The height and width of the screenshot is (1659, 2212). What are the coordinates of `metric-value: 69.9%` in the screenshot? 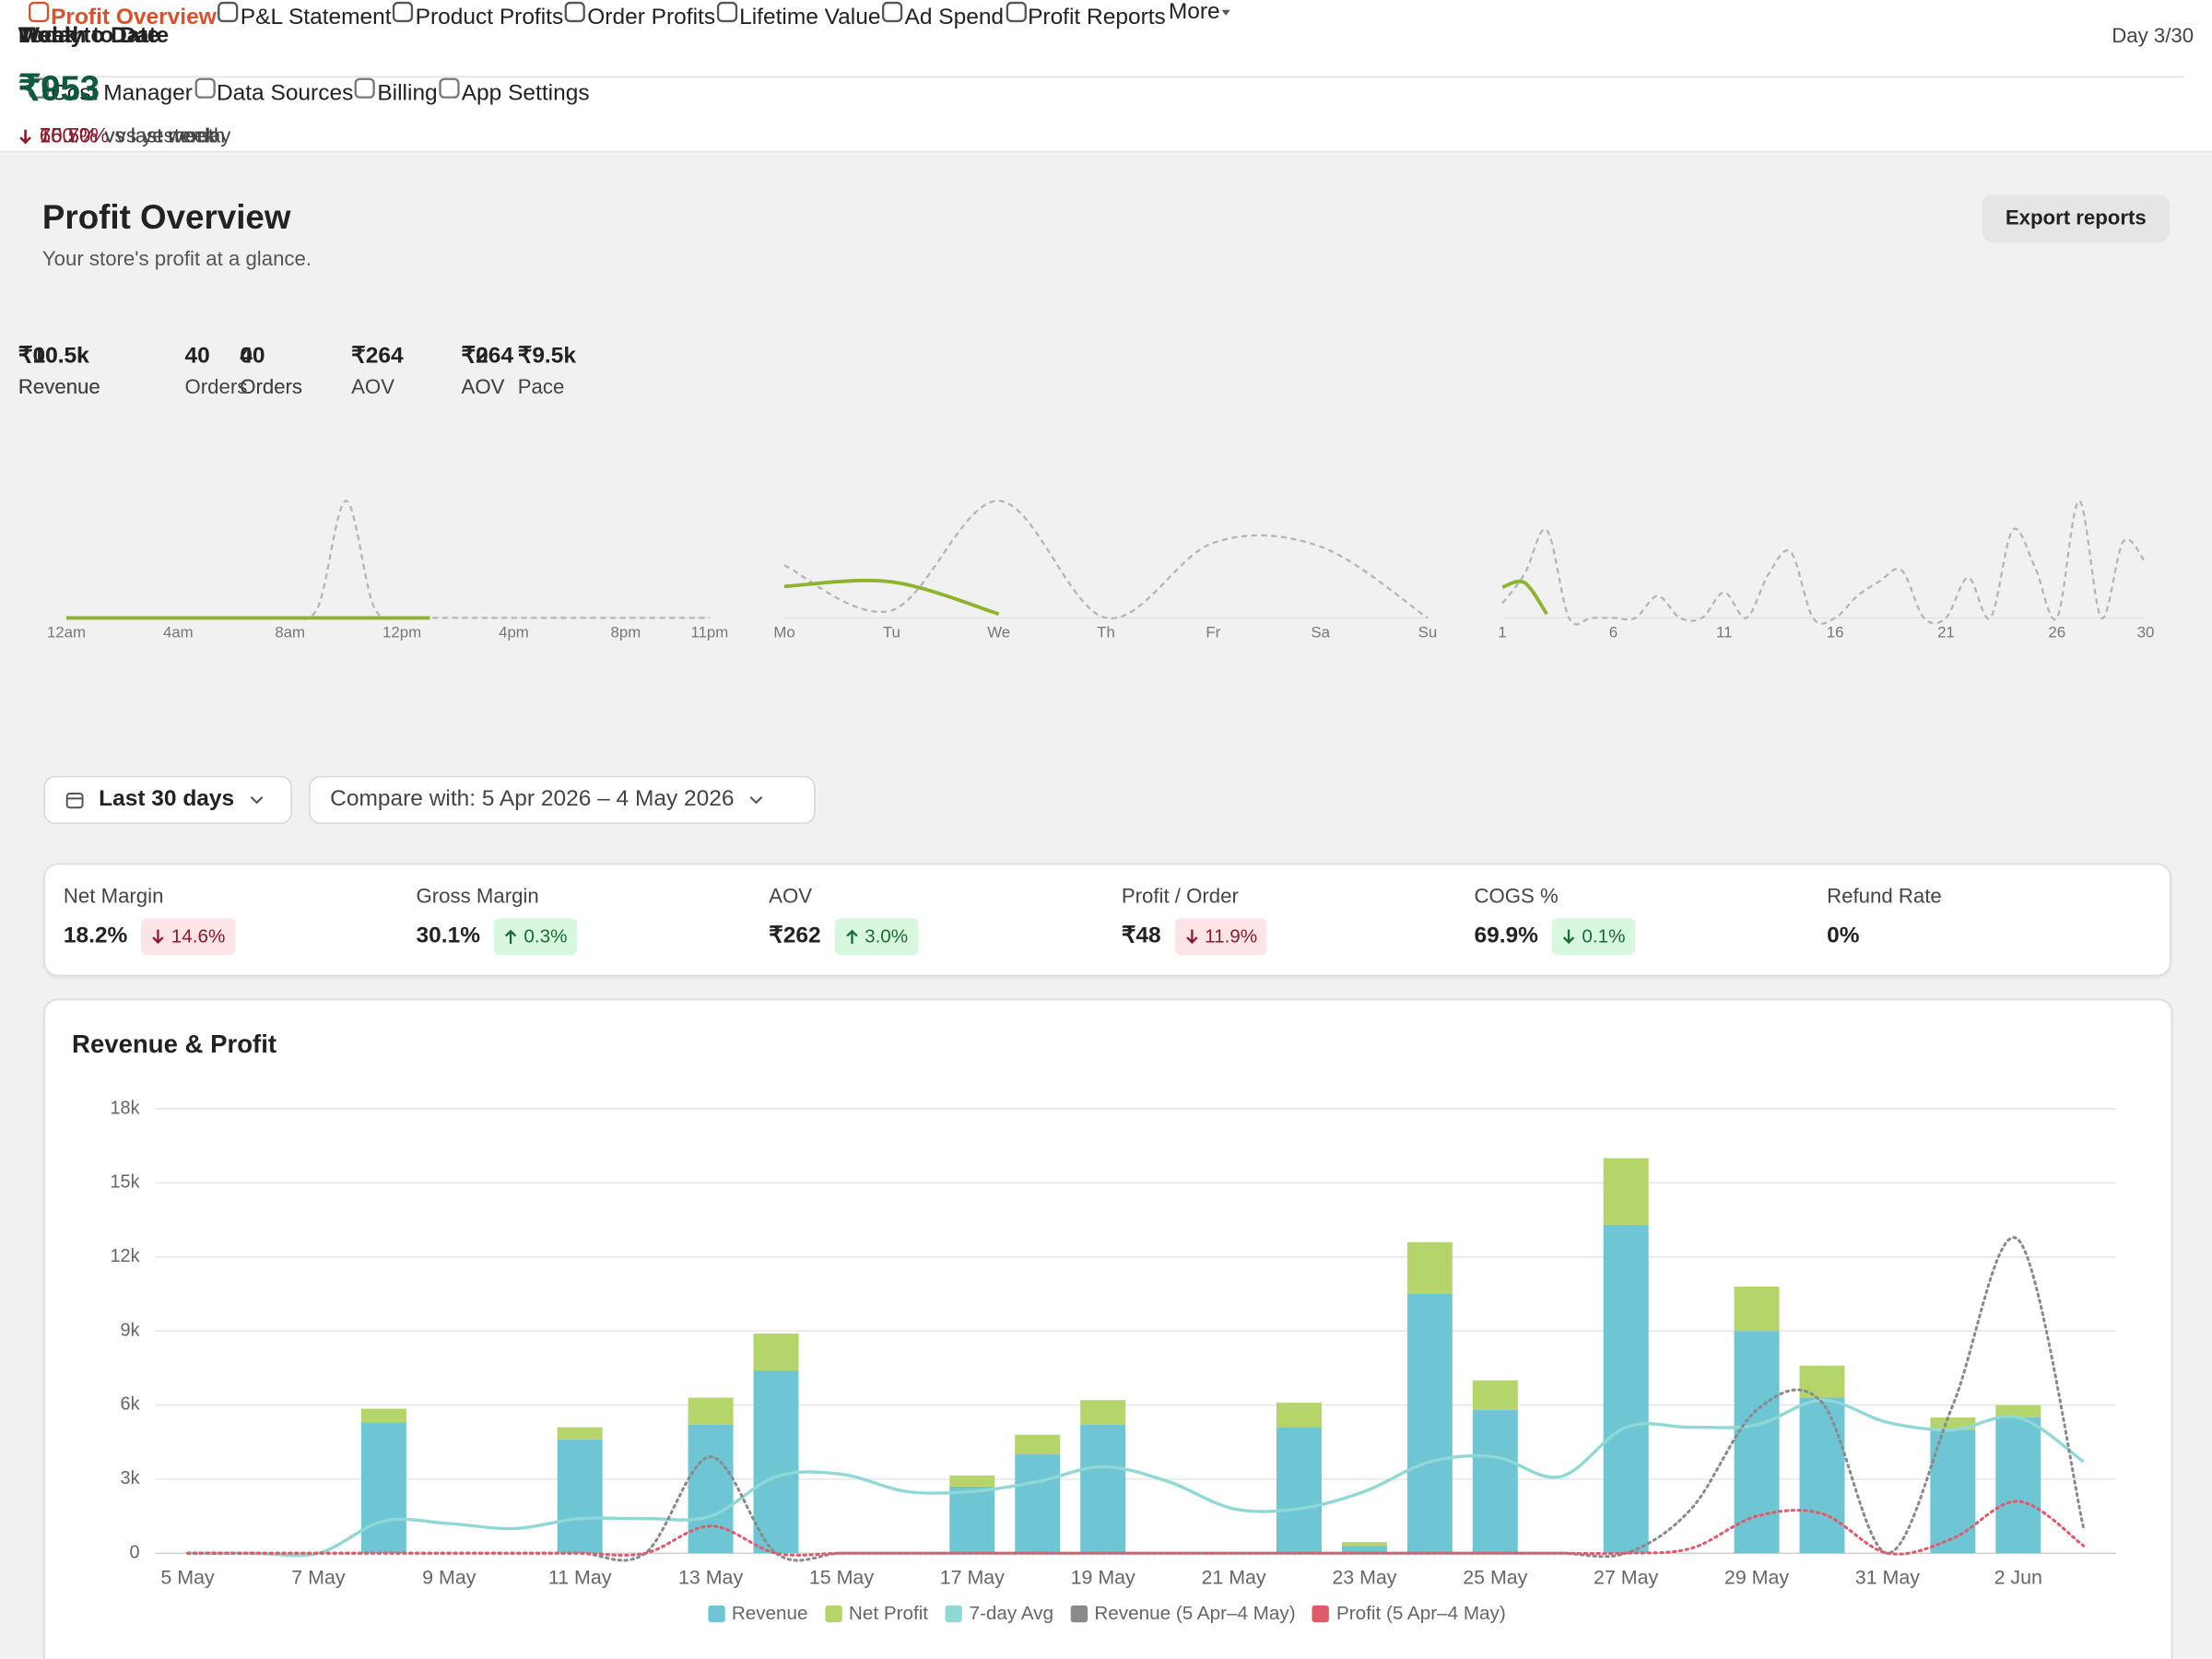 It's located at (1506, 936).